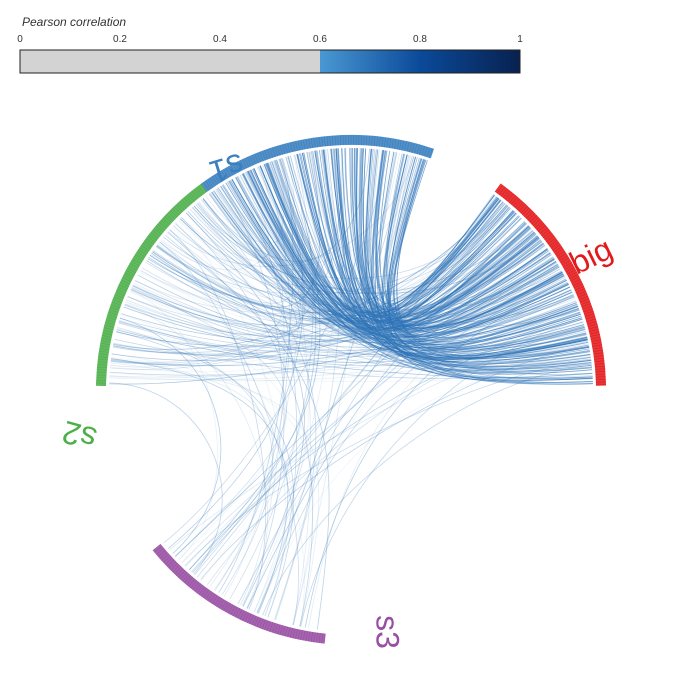  I want to click on legend-tick-label: 0.8, so click(420, 39).